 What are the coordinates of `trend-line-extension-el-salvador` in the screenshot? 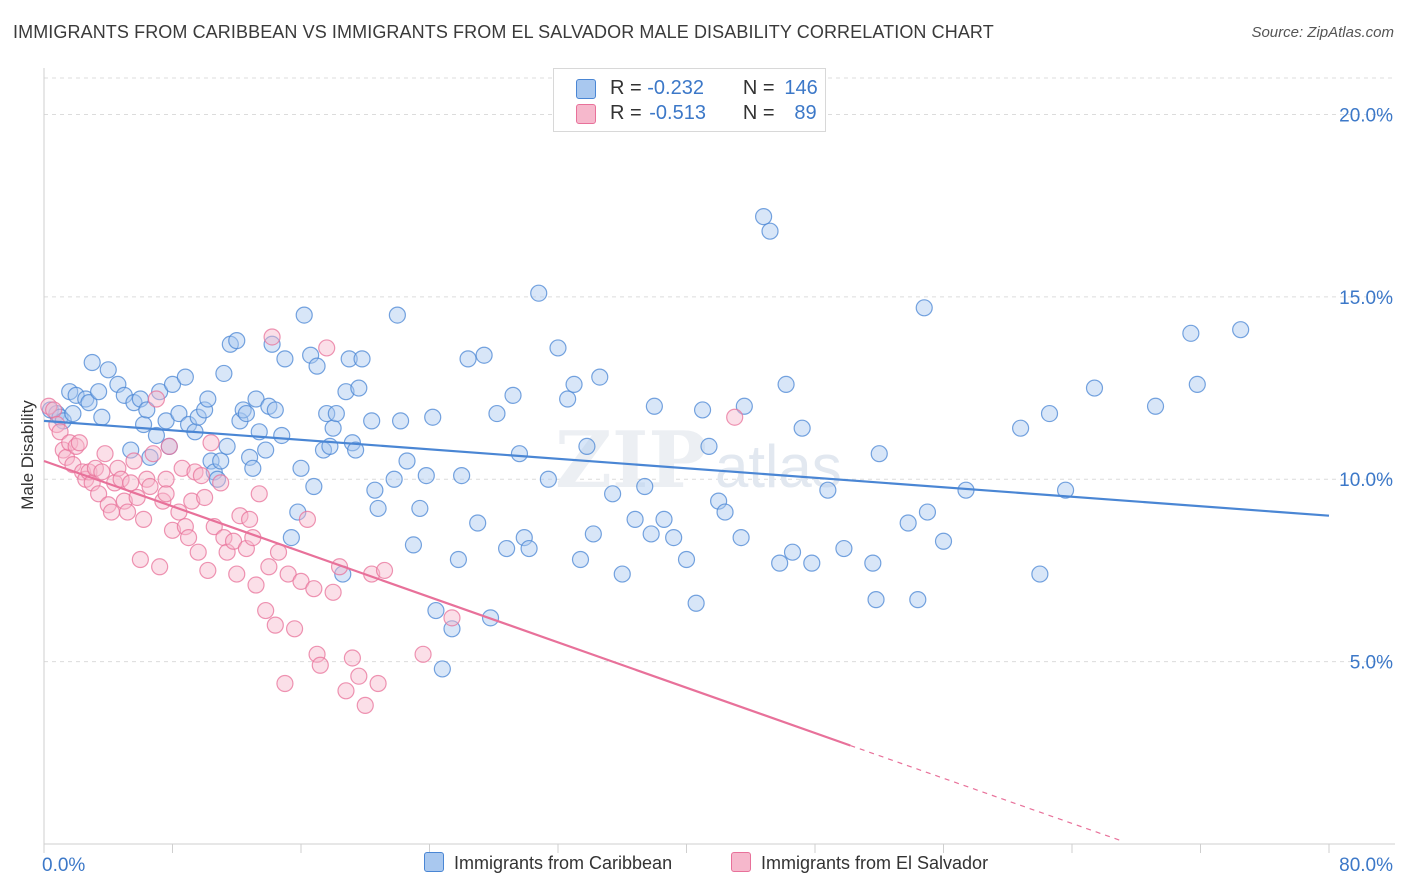 It's located at (985, 792).